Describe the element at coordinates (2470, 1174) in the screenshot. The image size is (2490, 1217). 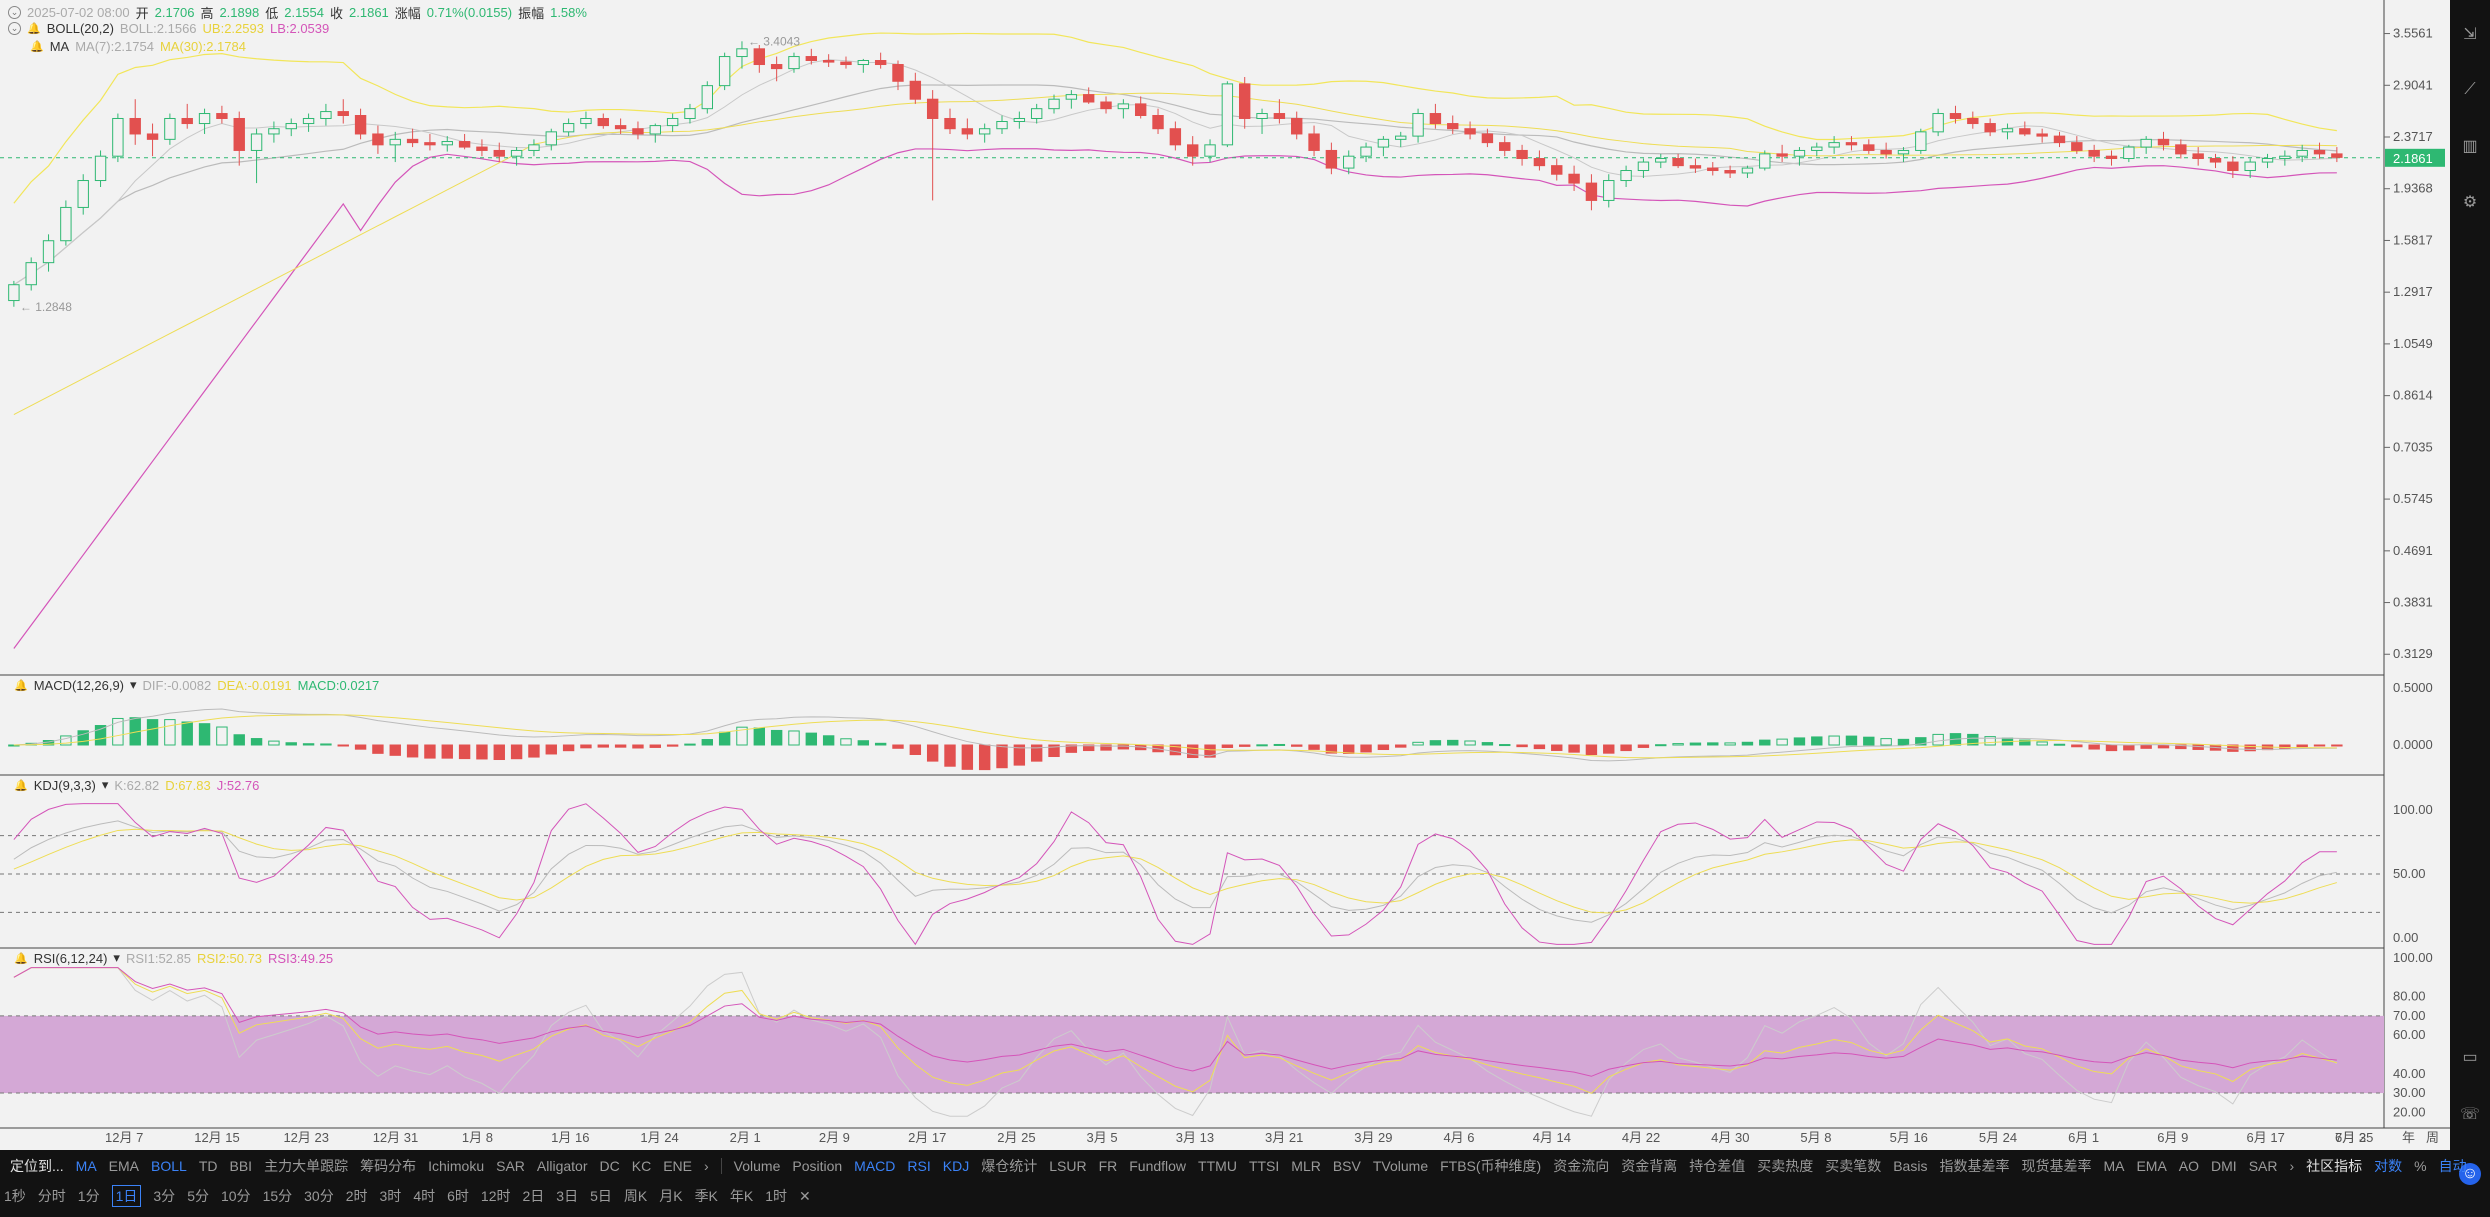
I see `chat-icon: ☺` at that location.